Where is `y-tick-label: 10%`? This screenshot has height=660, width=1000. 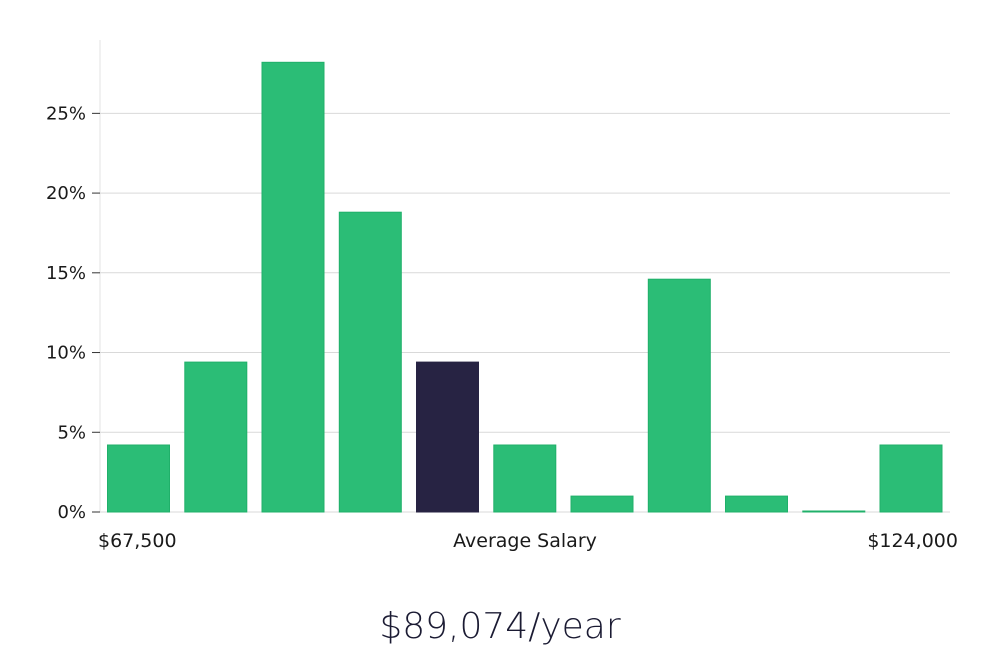
y-tick-label: 10% is located at coordinates (66, 353).